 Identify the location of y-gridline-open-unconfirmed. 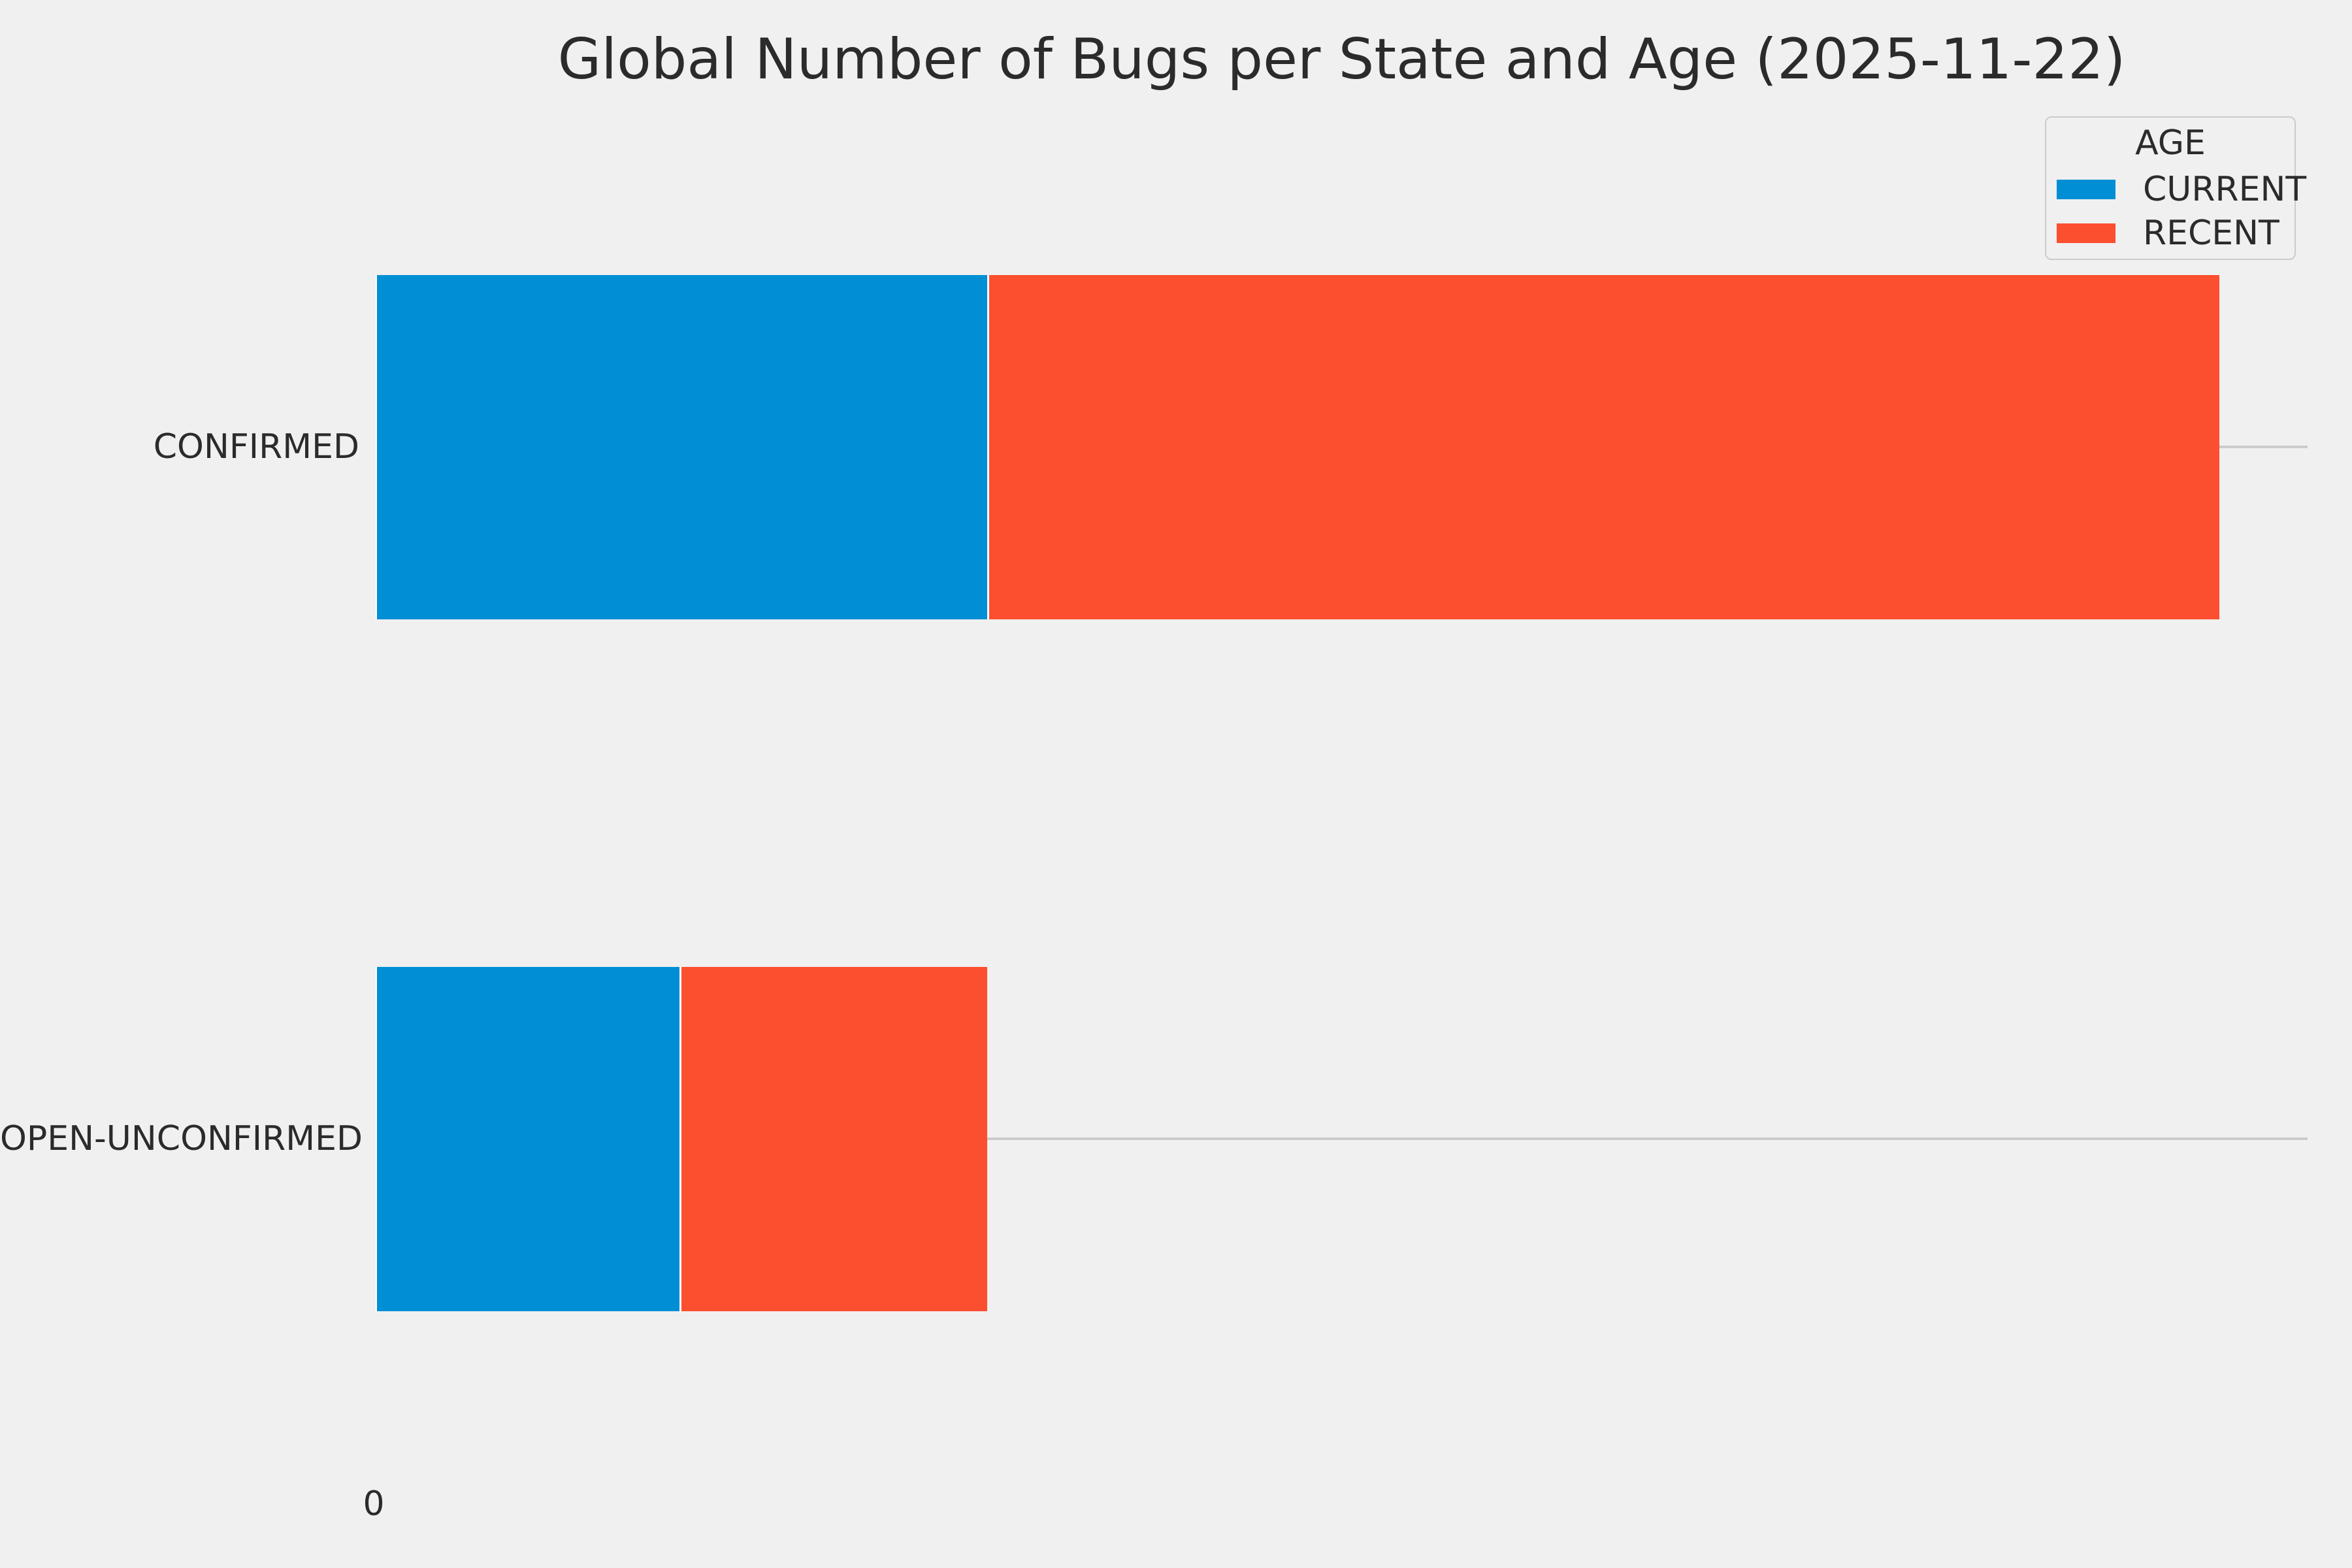
(1342, 1138).